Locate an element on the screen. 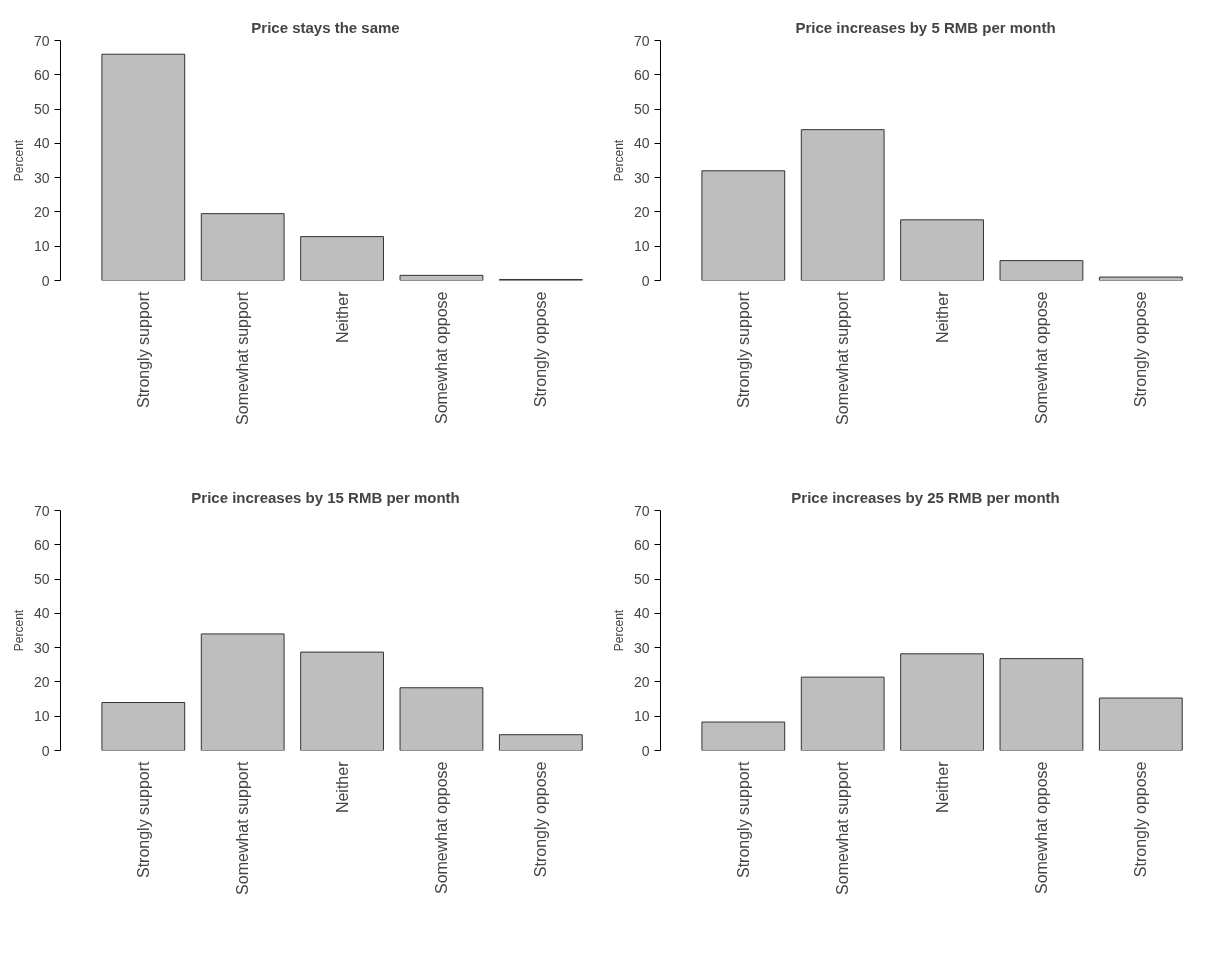 The height and width of the screenshot is (958, 1218). chart-title: Price increases by 25 RMB per month is located at coordinates (925, 497).